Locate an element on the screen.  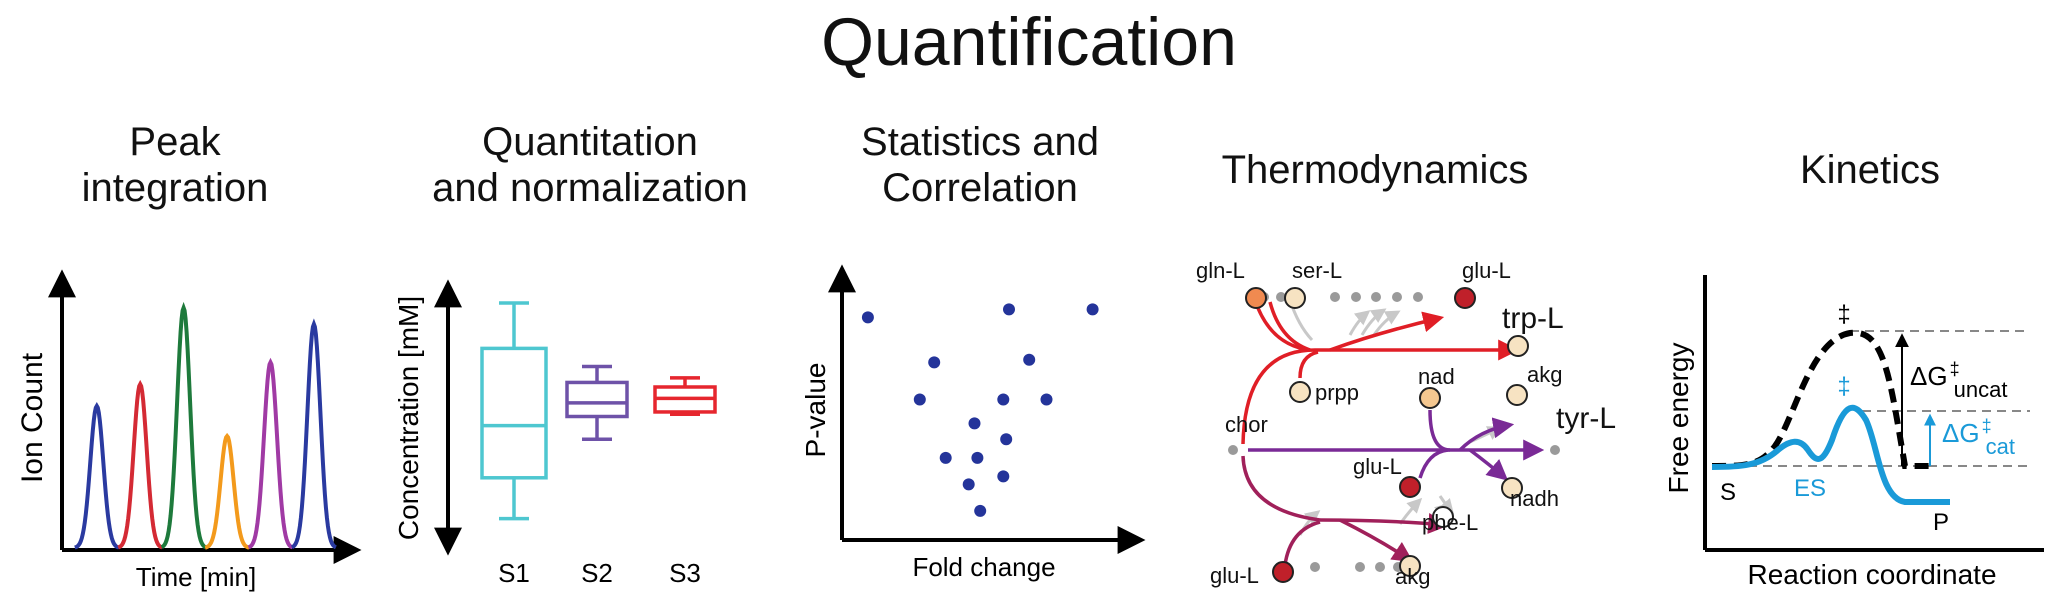
label-akg-top: akg is located at coordinates (1544, 374).